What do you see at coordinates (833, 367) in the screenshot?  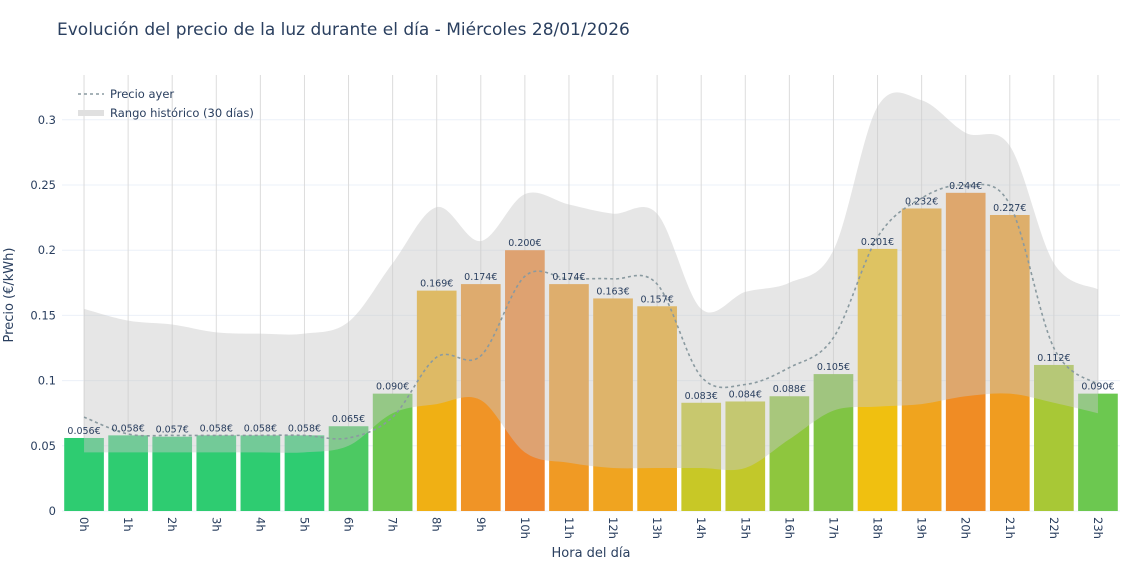 I see `data-label: 0.105€` at bounding box center [833, 367].